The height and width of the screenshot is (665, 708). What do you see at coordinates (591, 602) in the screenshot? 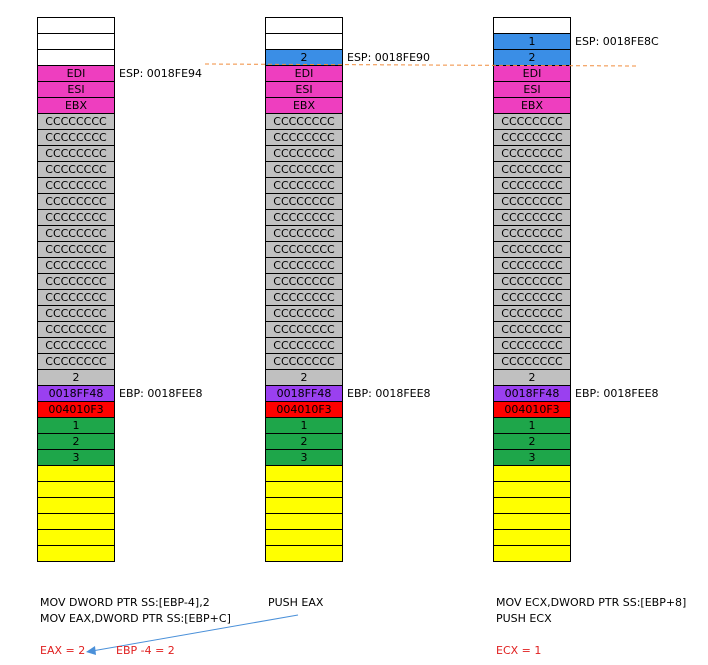
I see `code-line-mov-ecx: MOV ECX,DWORD PTR SS:[EBP+8]` at bounding box center [591, 602].